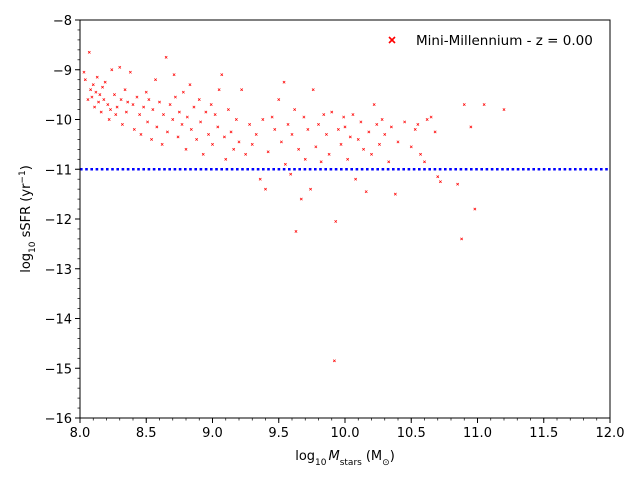  Describe the element at coordinates (392, 40) in the screenshot. I see `legend-marker` at that location.